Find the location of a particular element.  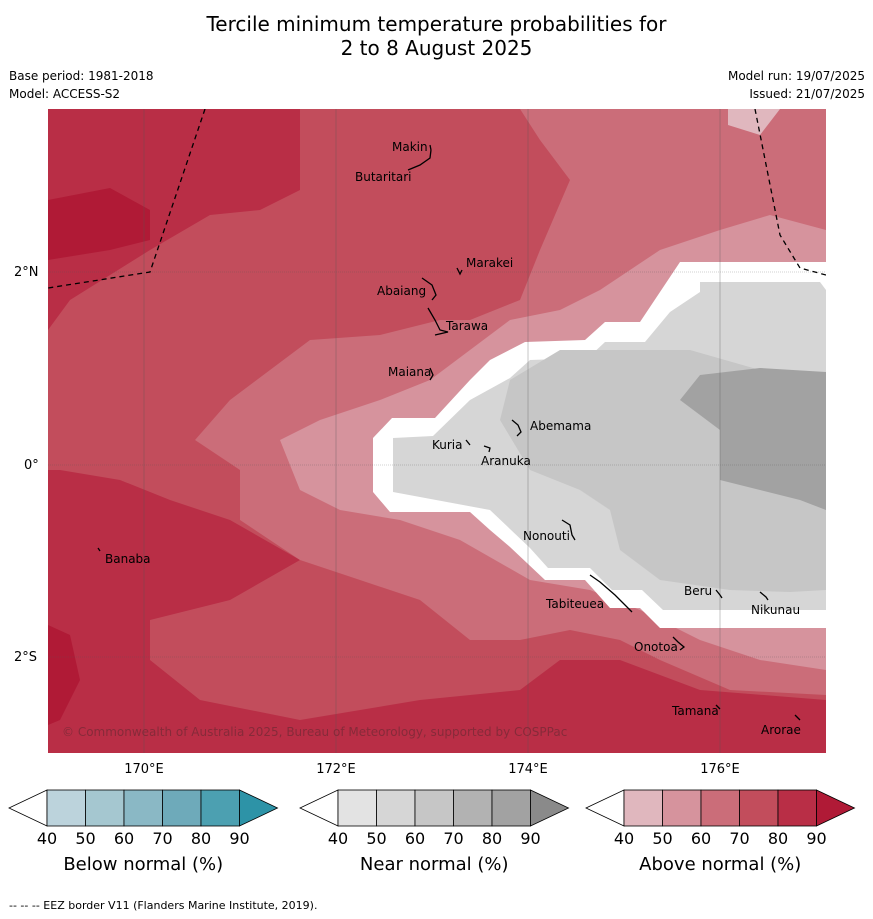

place-label: Maiana is located at coordinates (409, 372).